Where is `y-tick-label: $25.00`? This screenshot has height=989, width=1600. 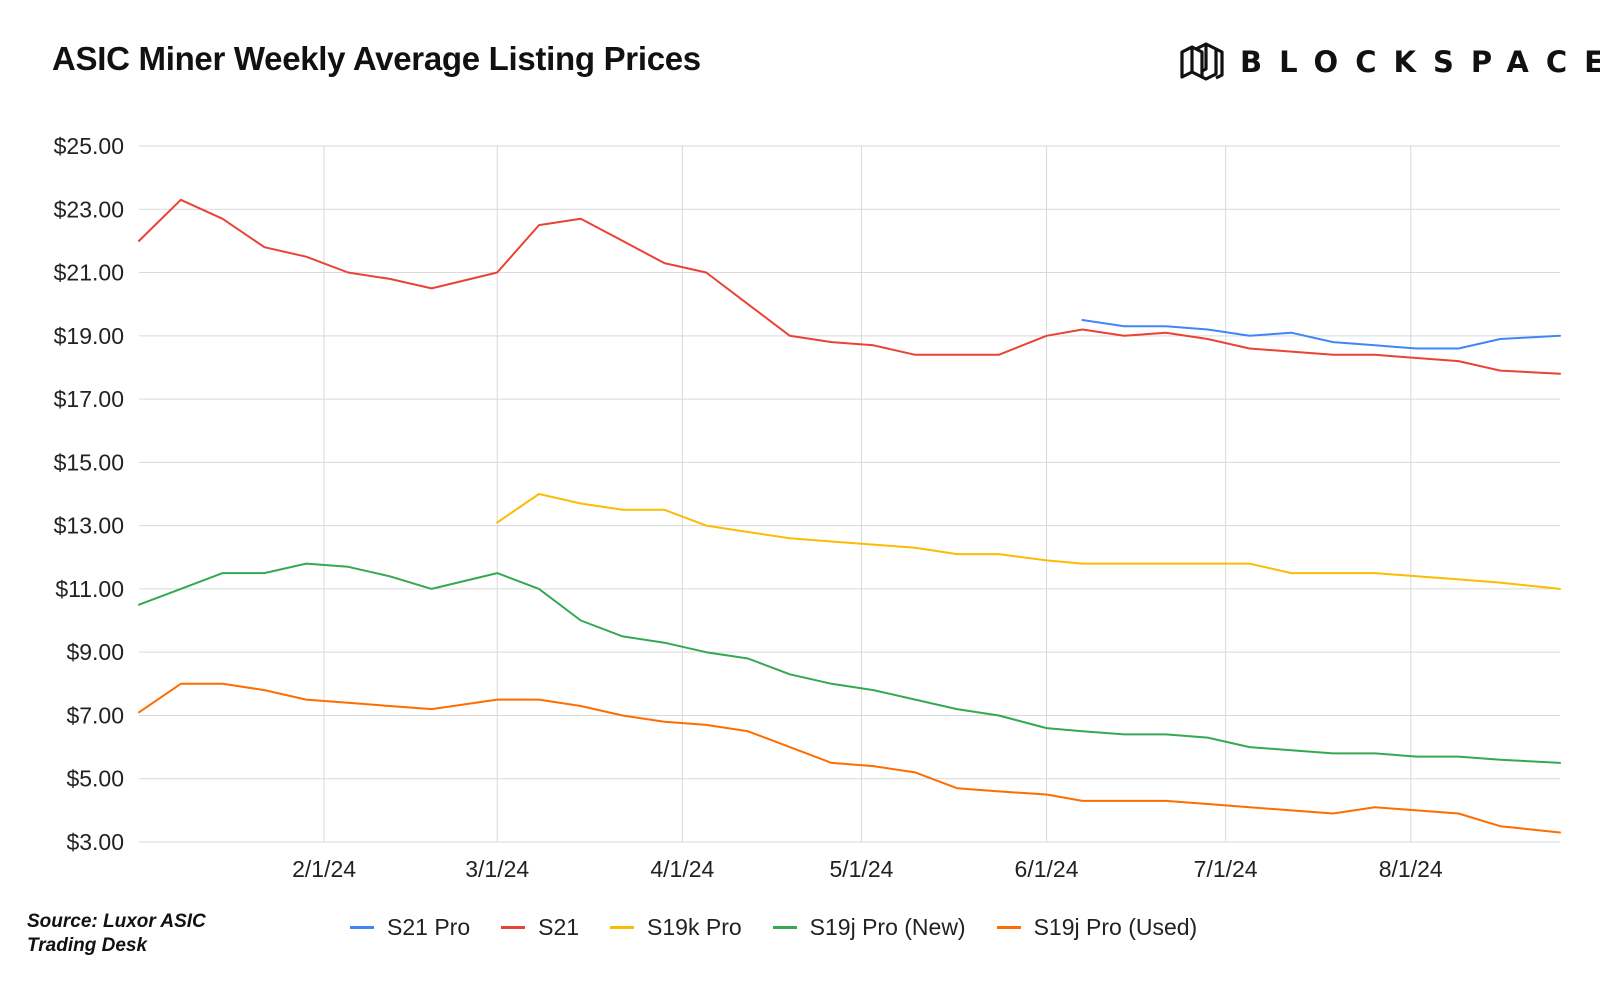 y-tick-label: $25.00 is located at coordinates (89, 146).